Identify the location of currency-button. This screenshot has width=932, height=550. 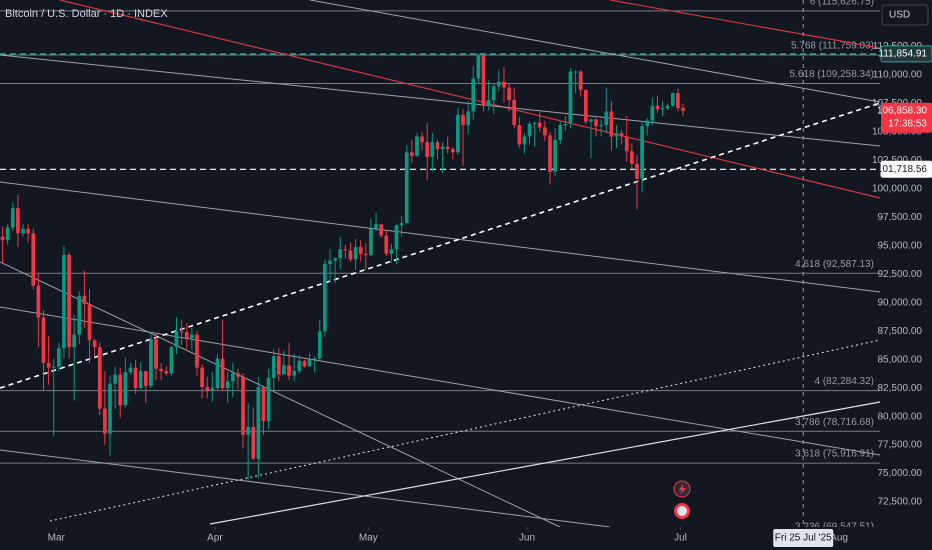
(905, 15).